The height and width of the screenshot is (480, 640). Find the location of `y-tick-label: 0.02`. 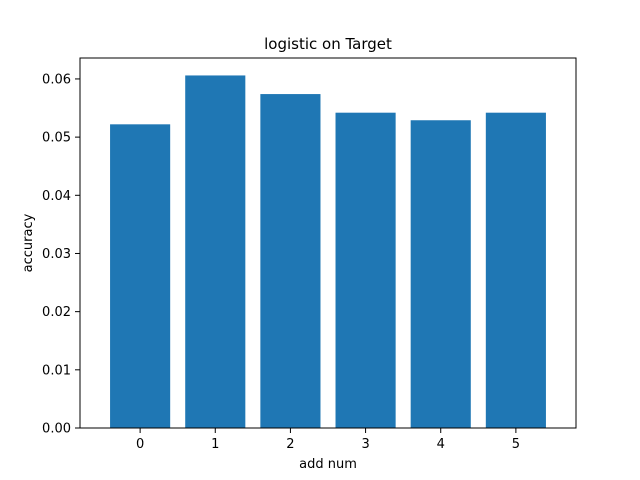

y-tick-label: 0.02 is located at coordinates (56, 312).